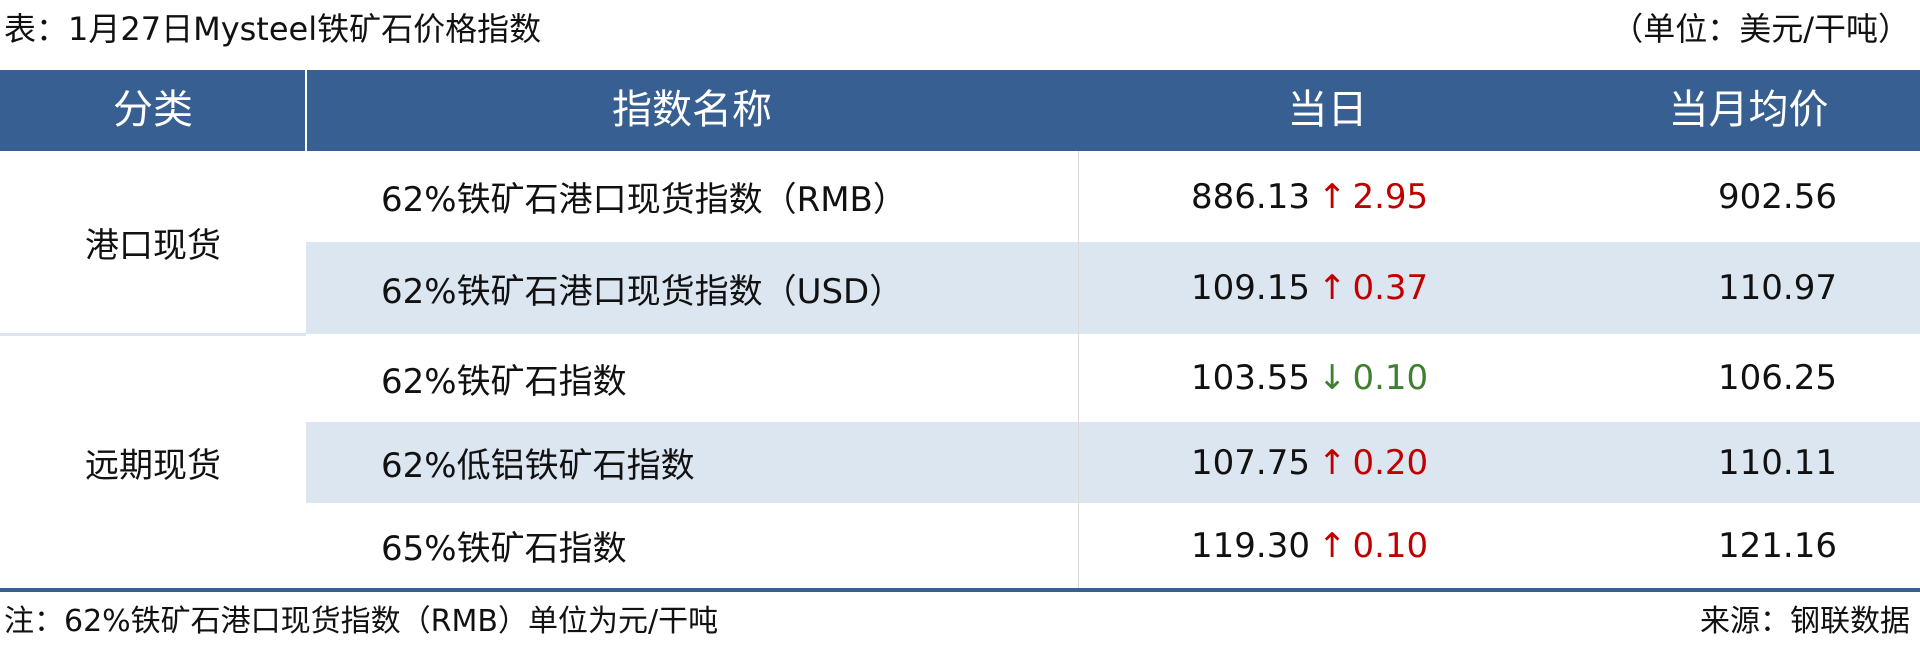 This screenshot has width=1920, height=650. I want to click on today-cell: 119.30 ↑ 0.10, so click(1309, 545).